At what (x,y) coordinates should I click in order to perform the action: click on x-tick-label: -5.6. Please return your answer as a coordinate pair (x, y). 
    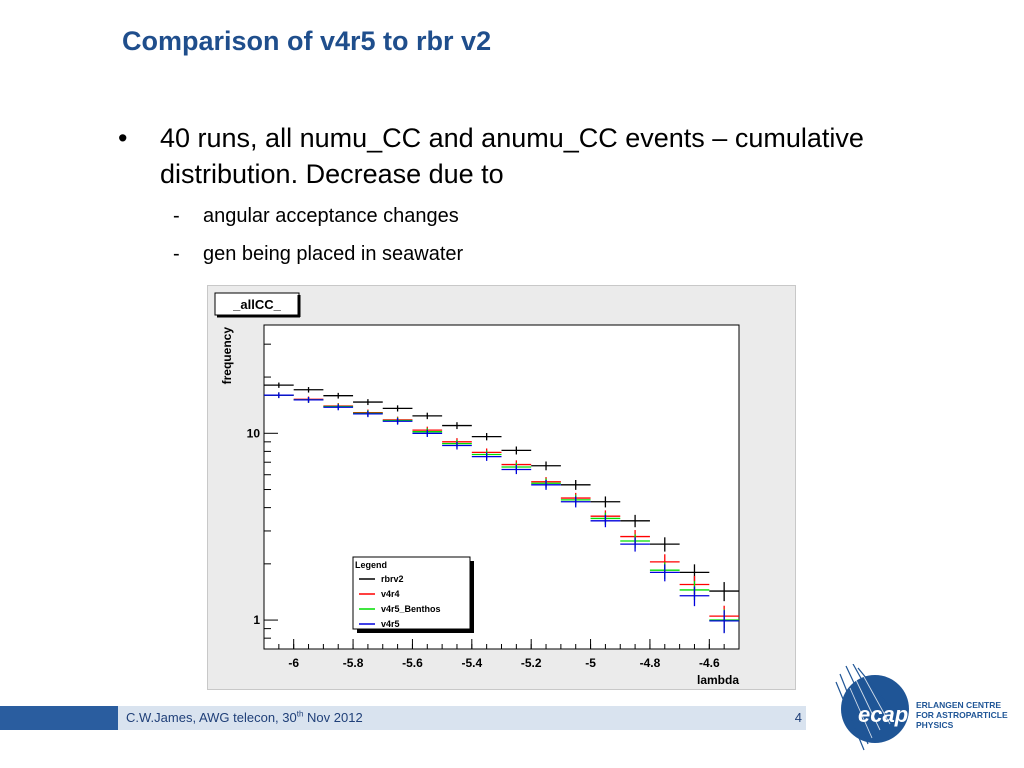
    Looking at the image, I should click on (412, 663).